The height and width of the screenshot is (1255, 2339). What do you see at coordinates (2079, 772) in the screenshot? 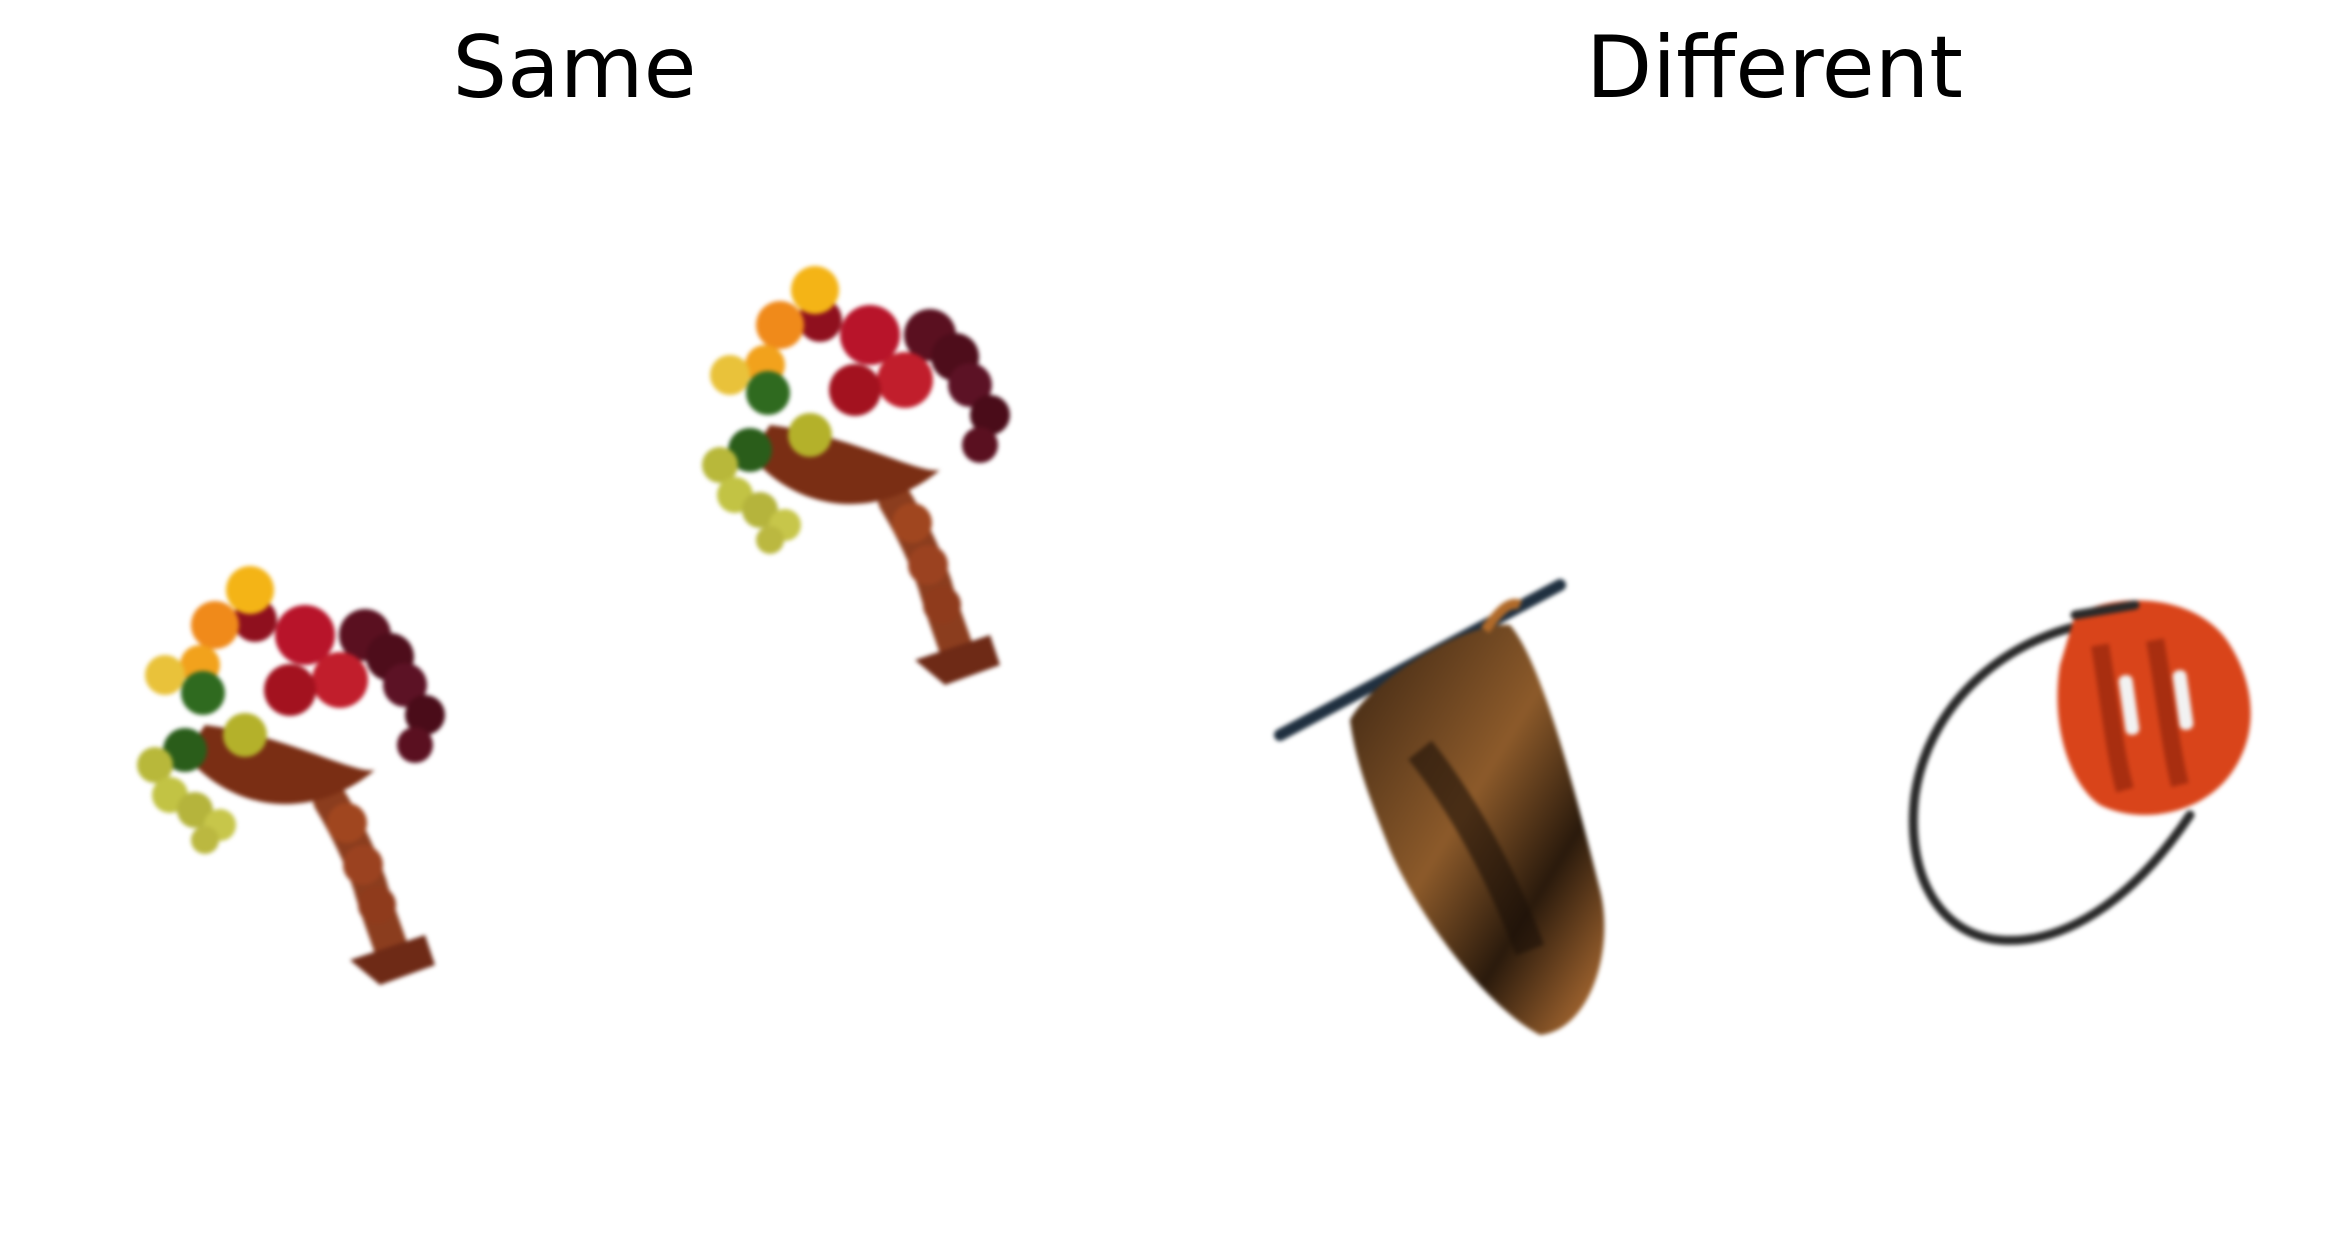
I see `harness-icon` at bounding box center [2079, 772].